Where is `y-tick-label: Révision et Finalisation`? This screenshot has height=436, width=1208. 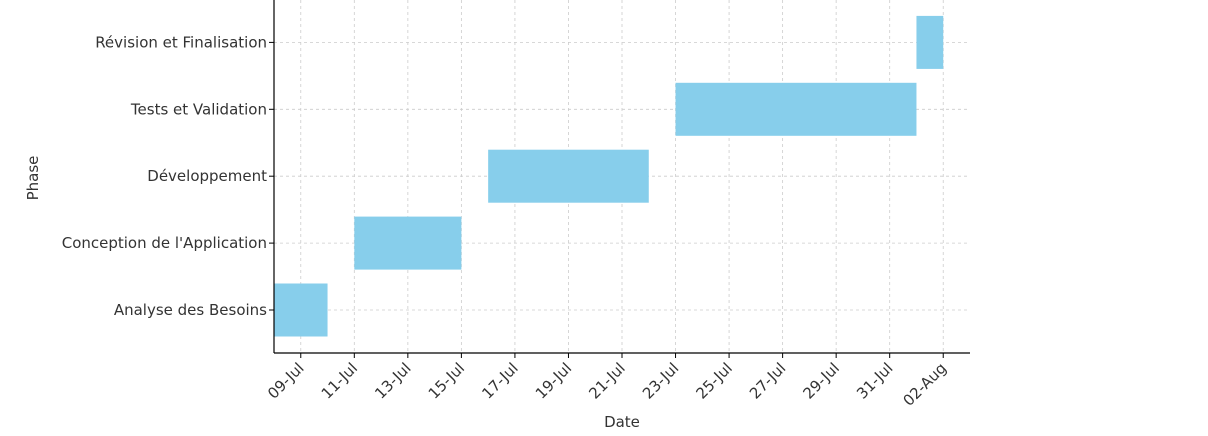 y-tick-label: Révision et Finalisation is located at coordinates (181, 42).